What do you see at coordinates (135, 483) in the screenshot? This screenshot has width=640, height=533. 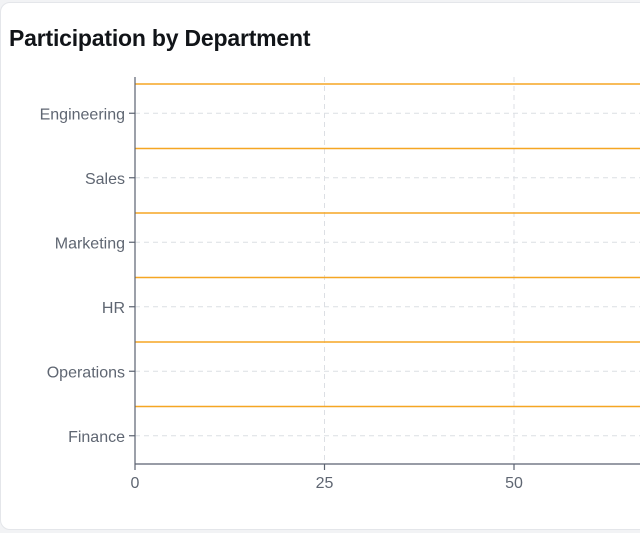 I see `x-tick-label-0: 0` at bounding box center [135, 483].